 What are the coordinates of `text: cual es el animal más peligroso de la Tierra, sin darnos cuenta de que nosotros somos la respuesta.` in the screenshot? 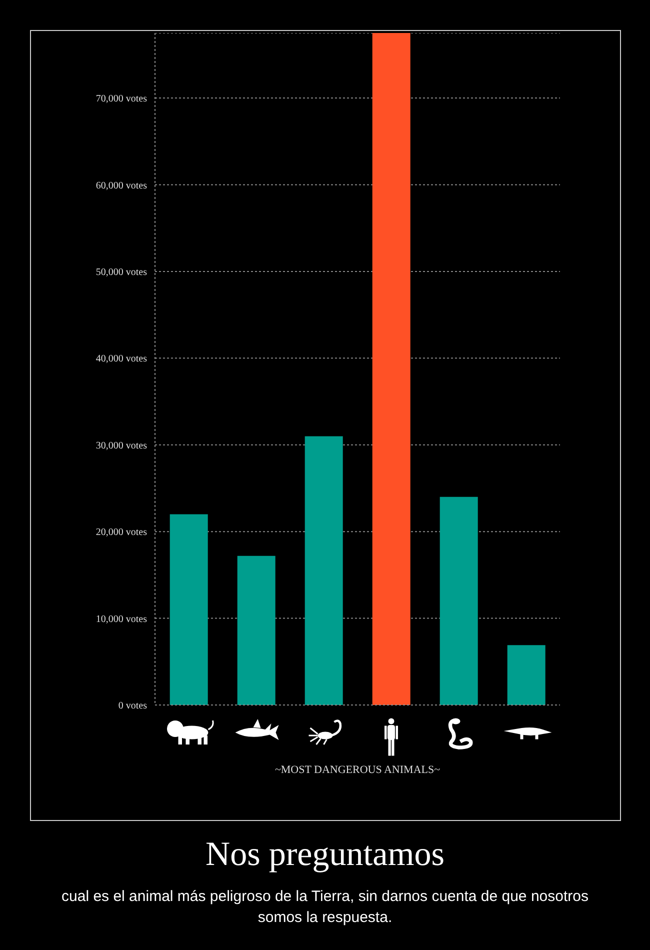 It's located at (325, 907).